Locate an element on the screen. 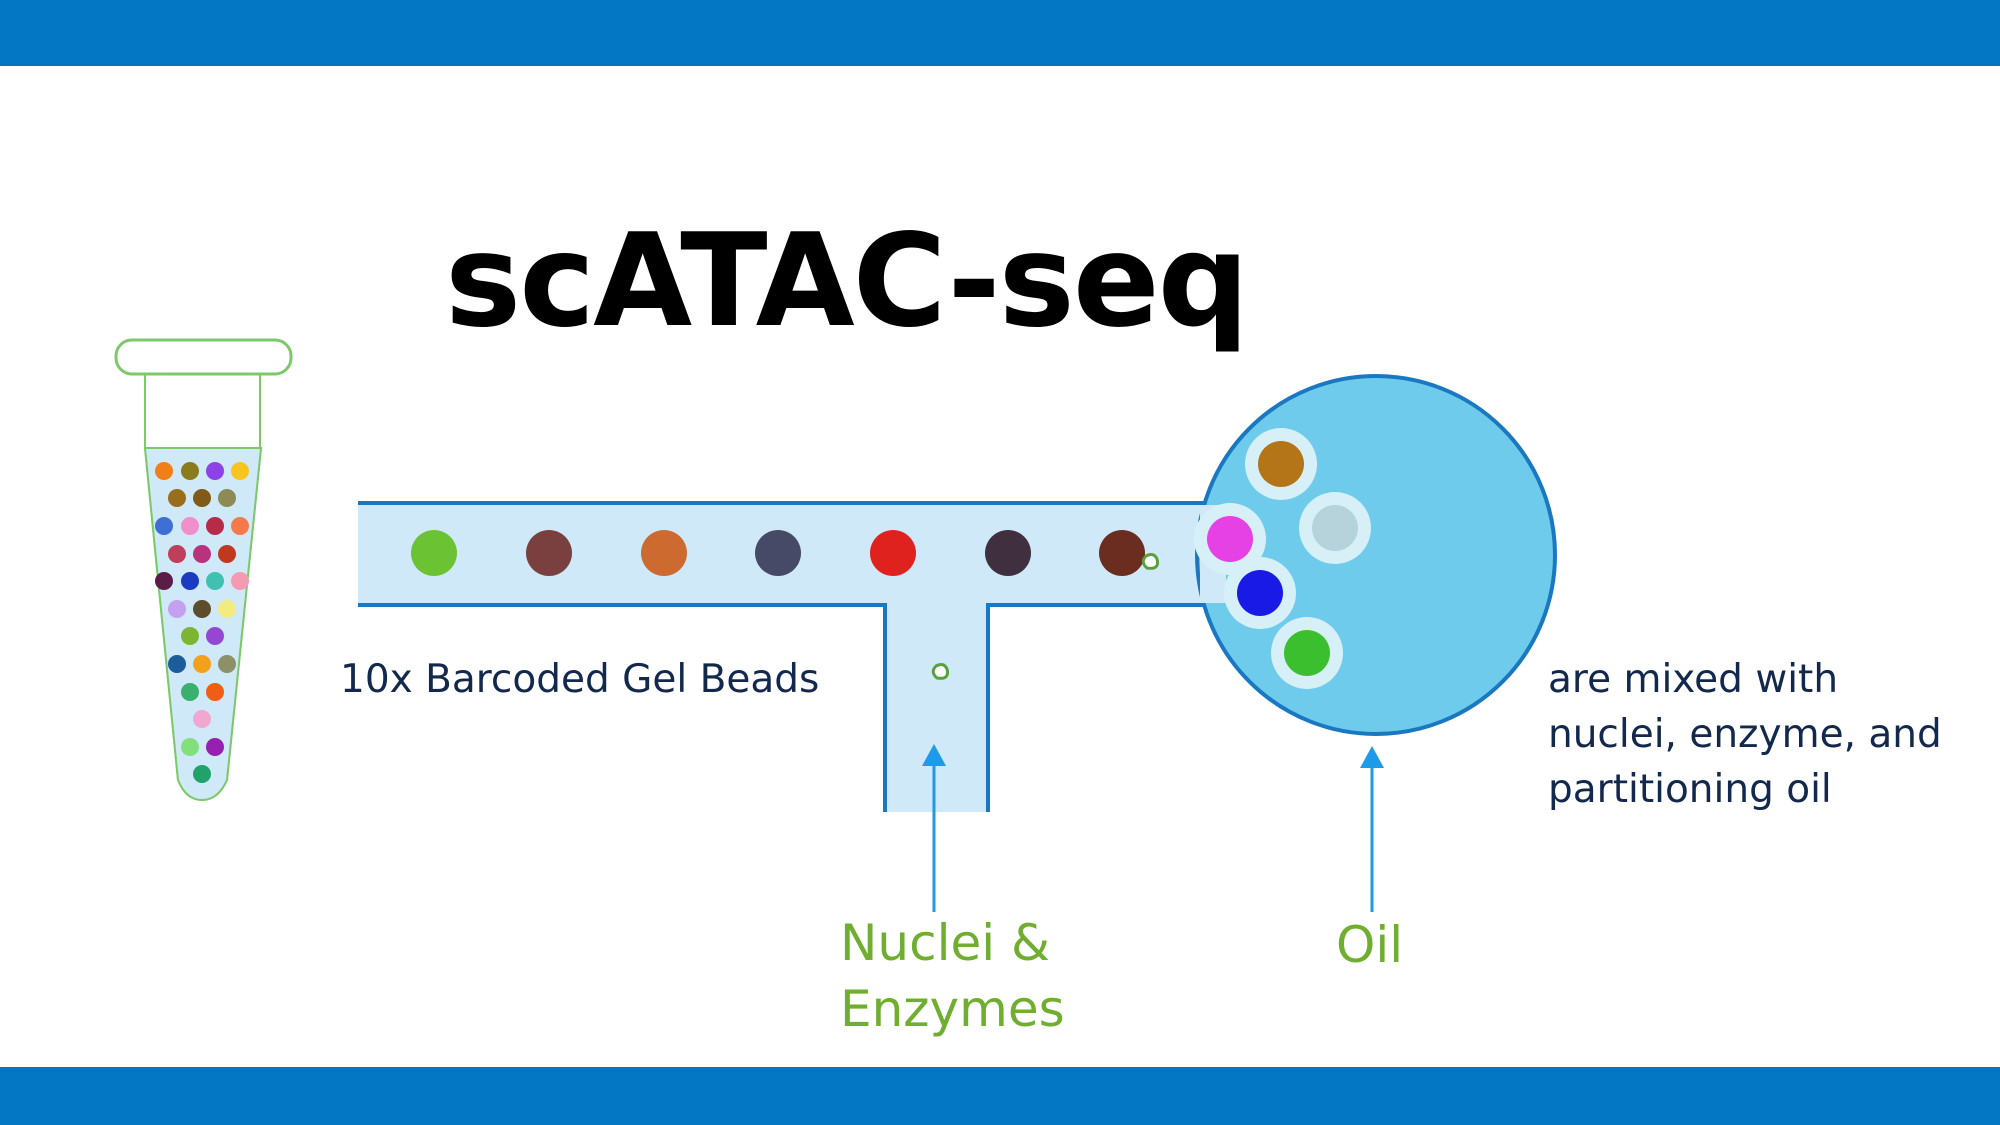 The image size is (2000, 1125). oil-label: Oil is located at coordinates (1370, 945).